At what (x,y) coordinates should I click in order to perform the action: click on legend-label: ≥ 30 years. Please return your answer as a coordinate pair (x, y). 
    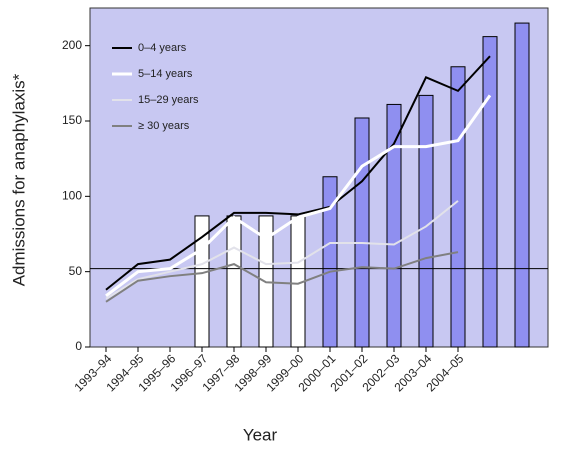
    Looking at the image, I should click on (164, 126).